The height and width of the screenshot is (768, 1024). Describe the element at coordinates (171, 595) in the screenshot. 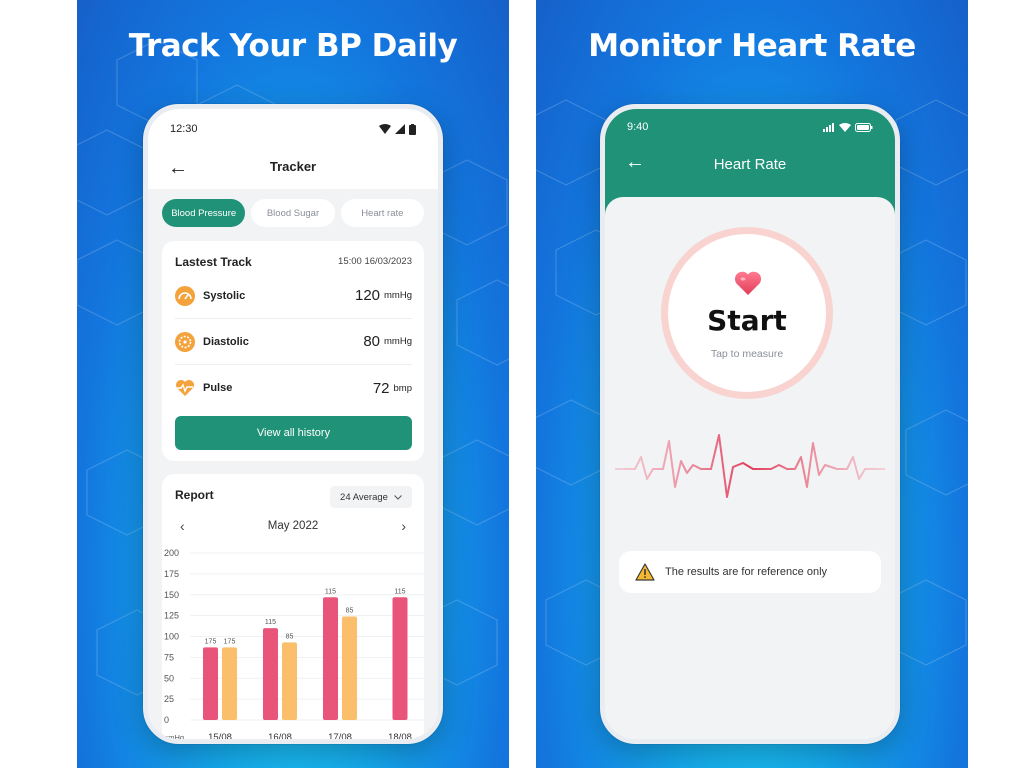

I see `y-tick-label: 150` at that location.